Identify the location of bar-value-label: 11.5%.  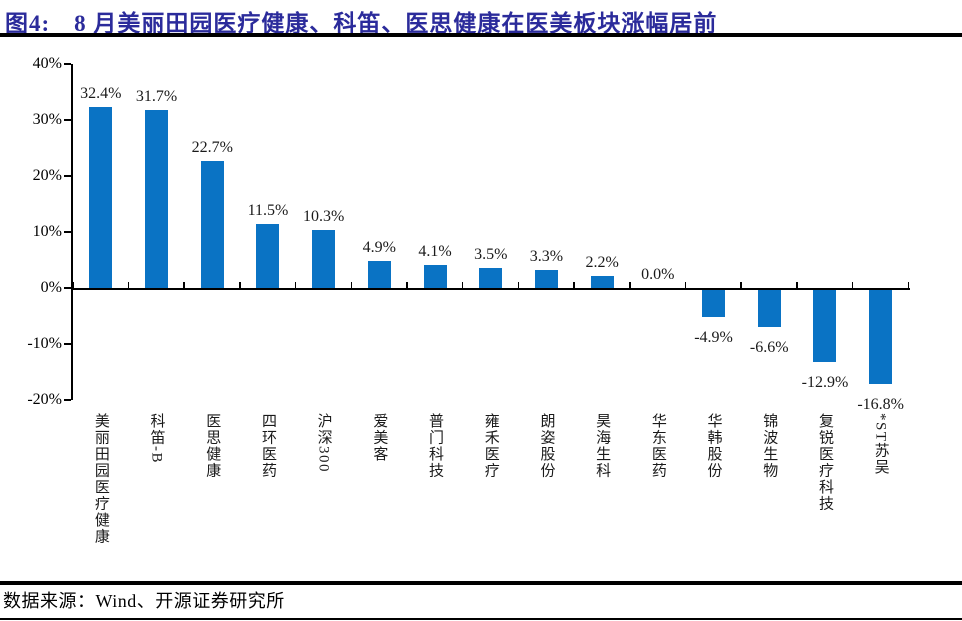
(268, 210).